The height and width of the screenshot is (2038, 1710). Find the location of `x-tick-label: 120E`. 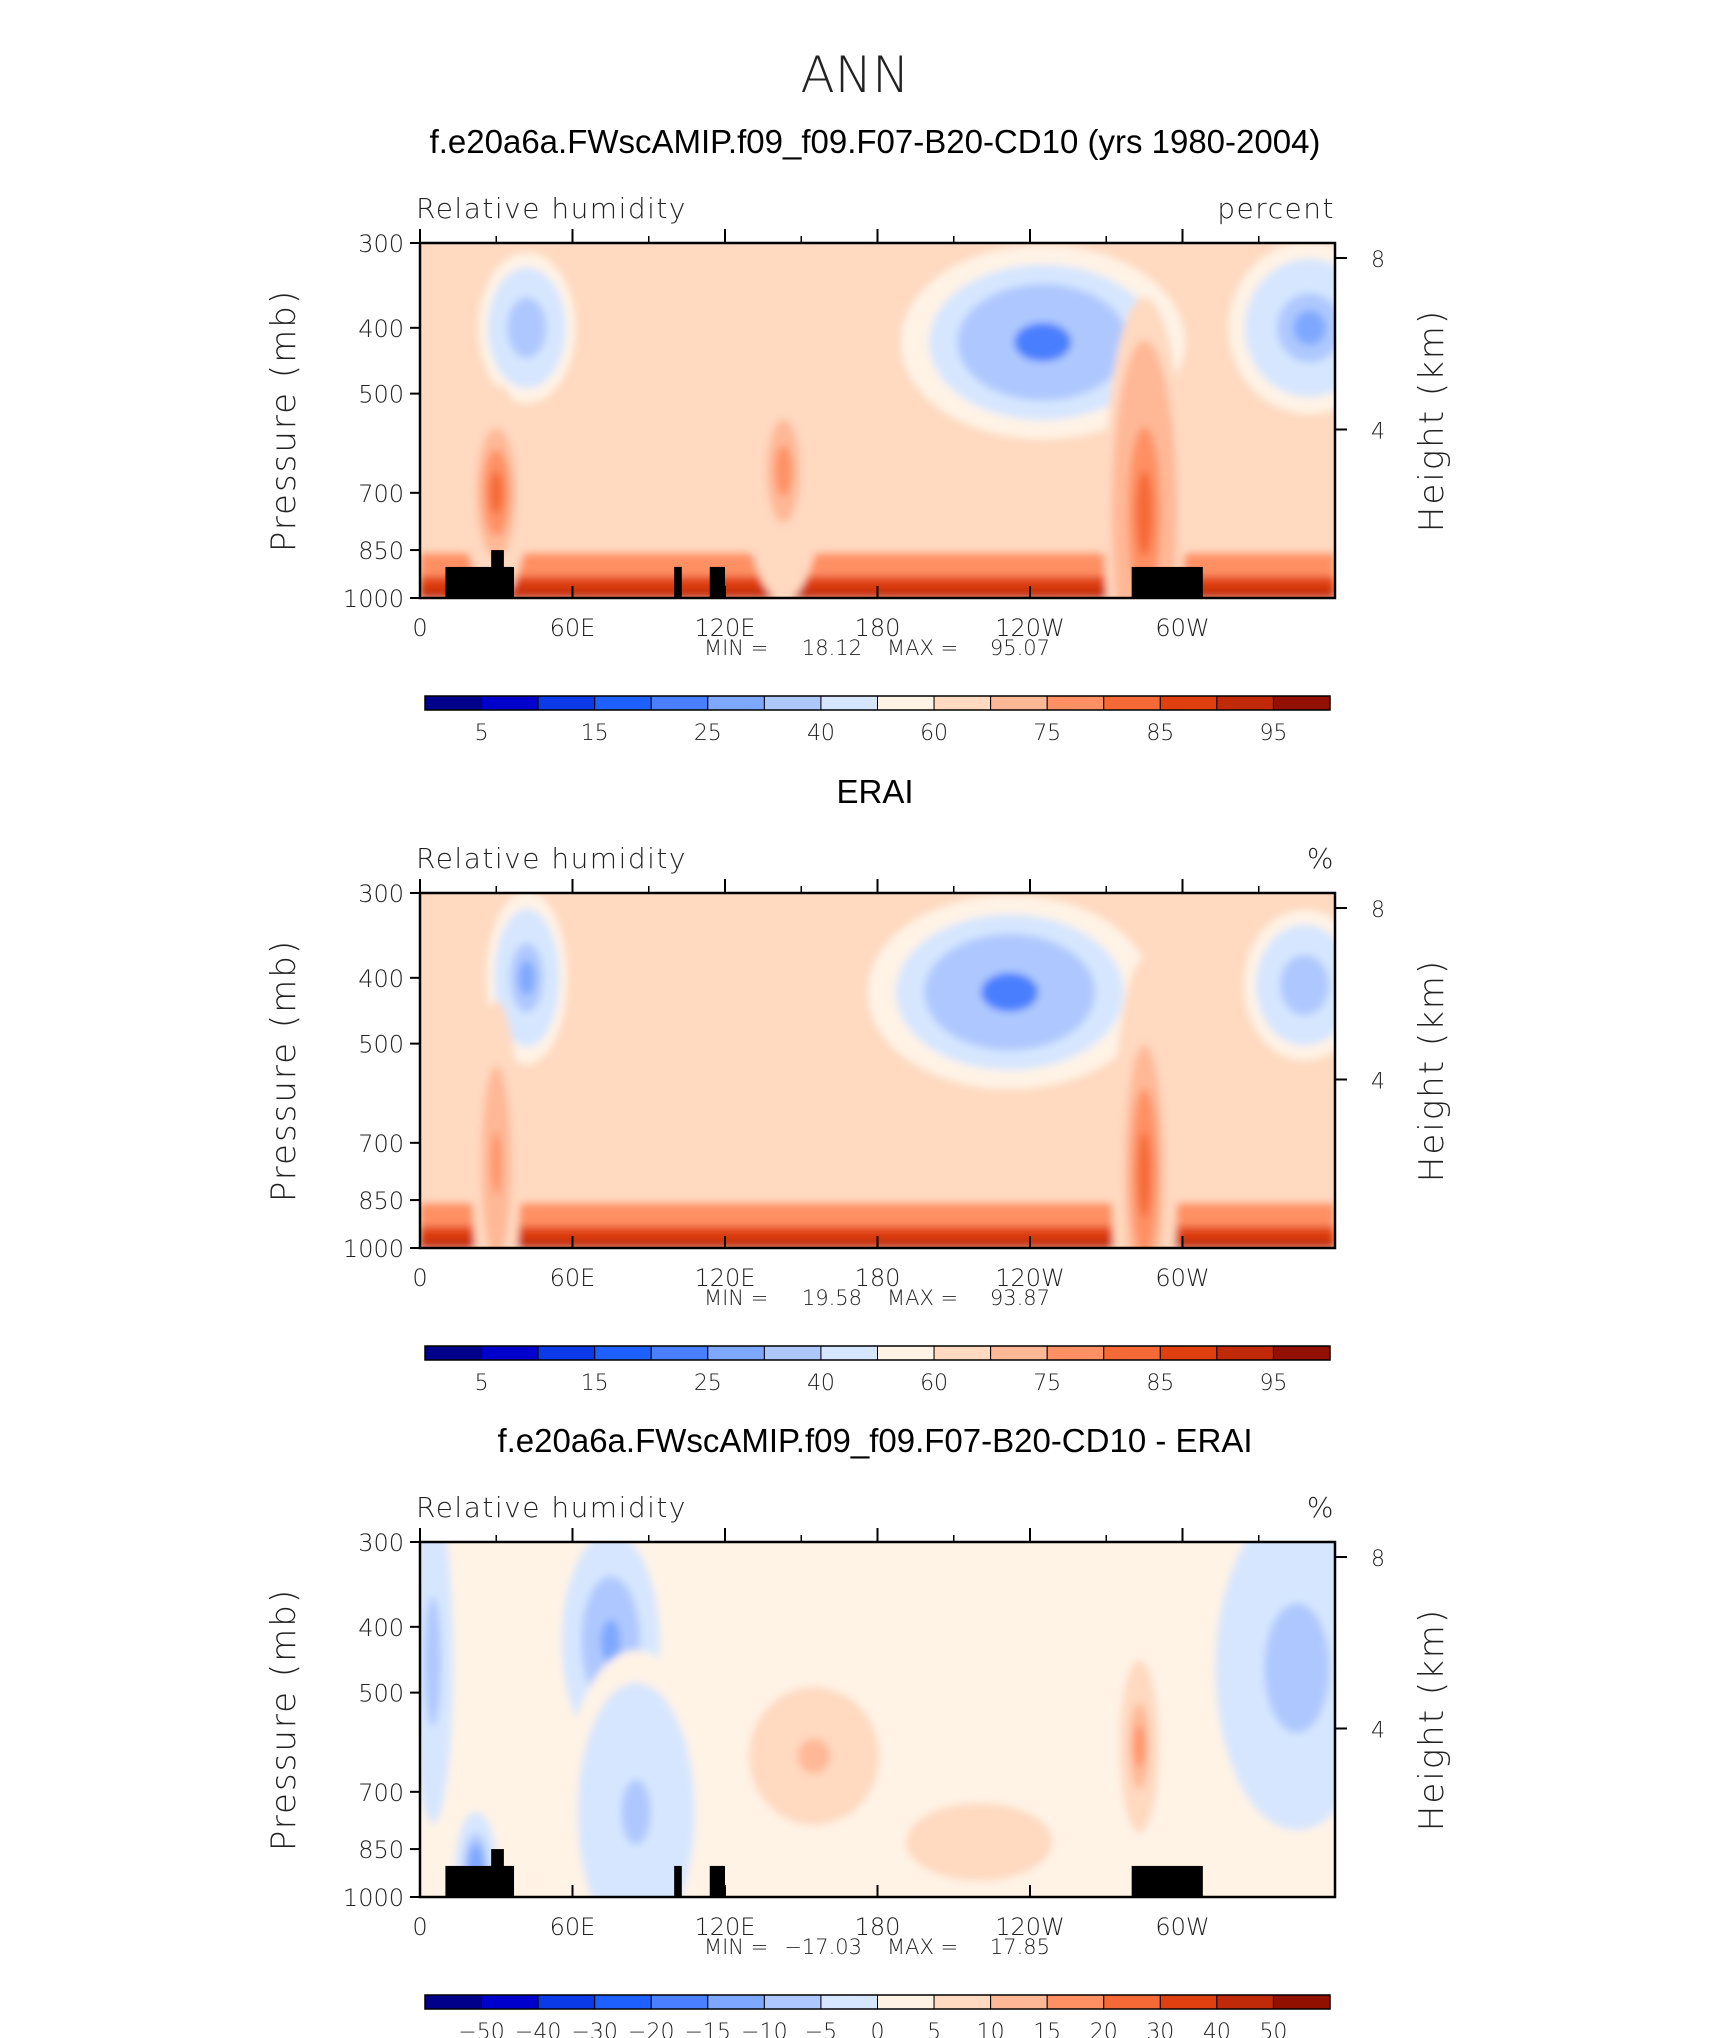

x-tick-label: 120E is located at coordinates (725, 628).